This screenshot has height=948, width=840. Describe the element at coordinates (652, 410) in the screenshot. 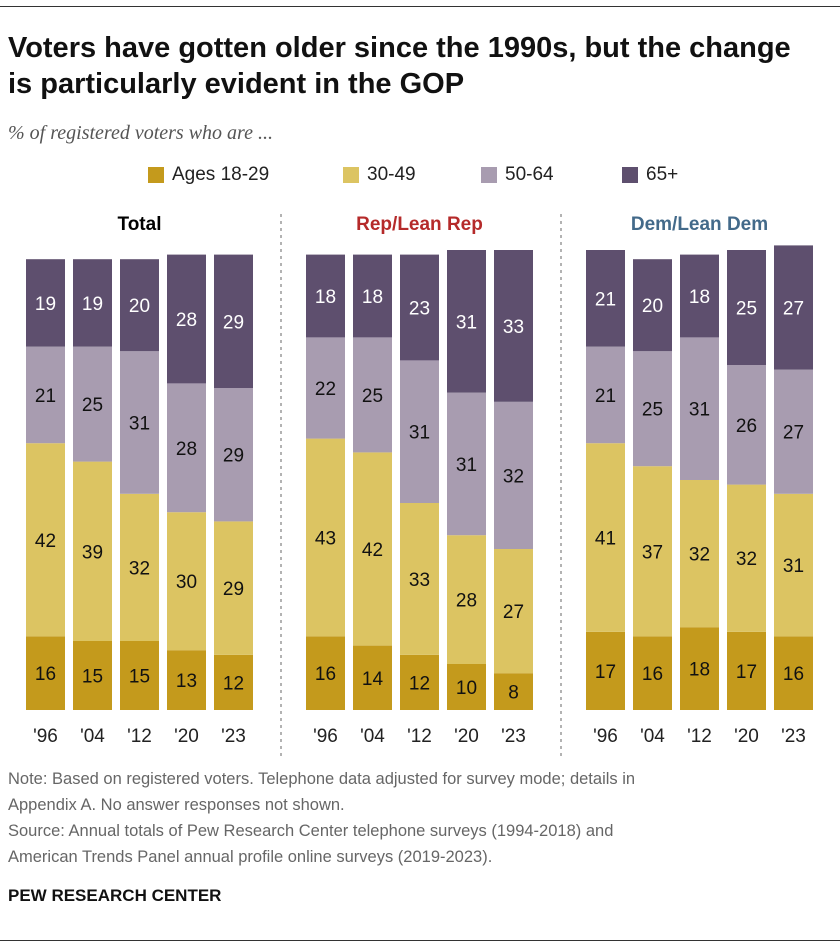

I see `data-label-dem-lean-dem-50-64-04: 25` at that location.